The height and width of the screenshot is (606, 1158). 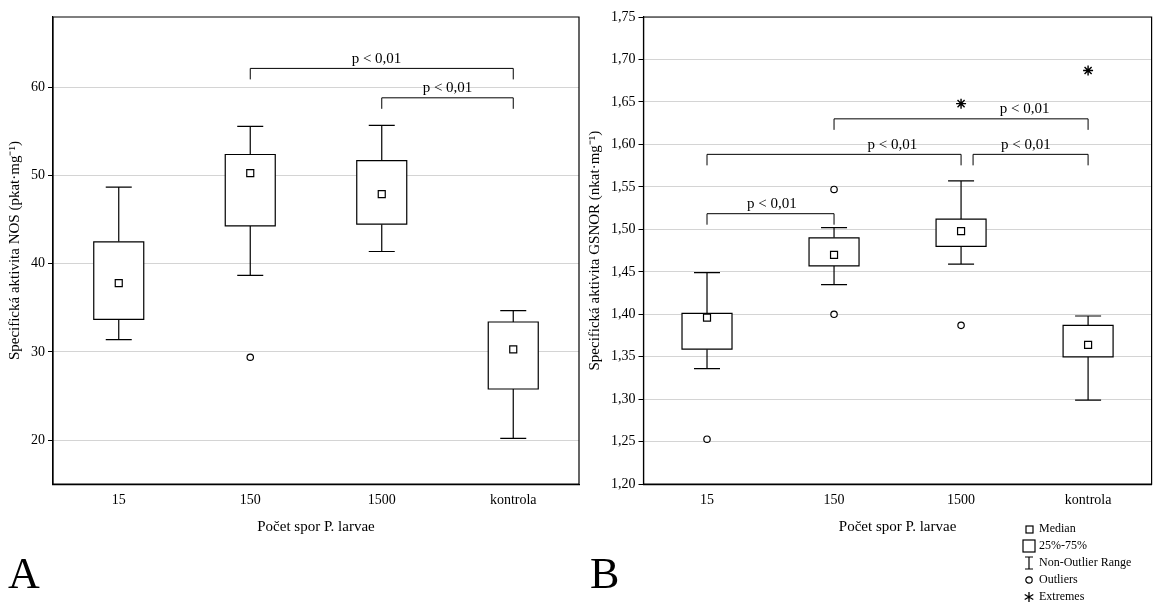 I want to click on y-tick-label: 50, so click(x=38, y=175).